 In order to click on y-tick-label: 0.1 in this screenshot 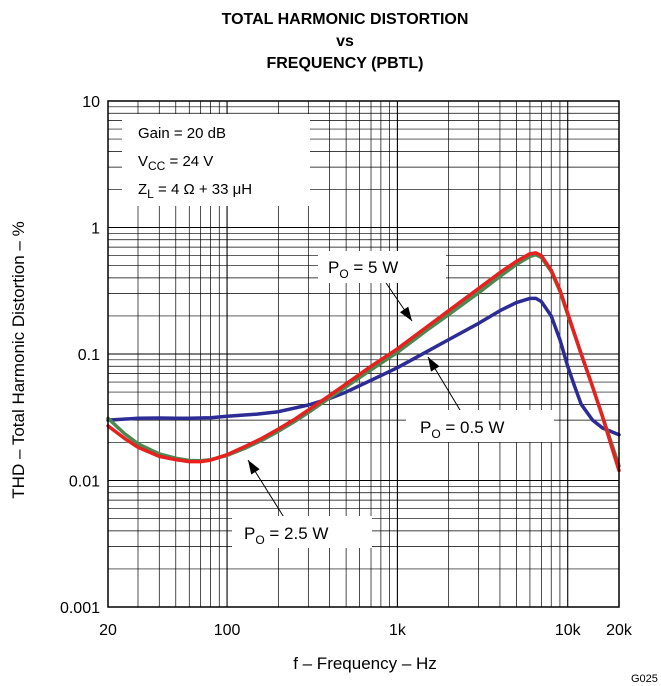, I will do `click(89, 355)`.